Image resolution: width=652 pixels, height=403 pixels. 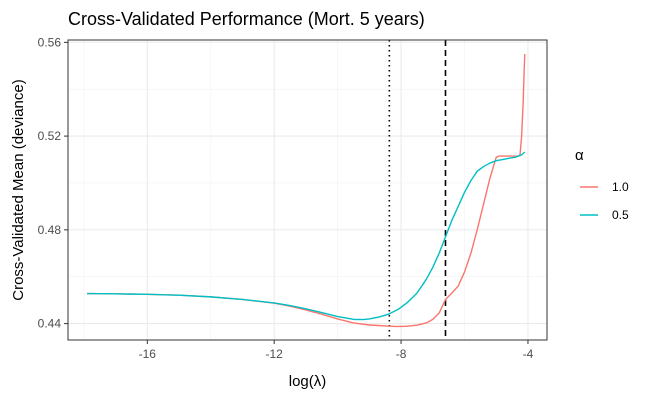 I want to click on legend-label: 0.5, so click(x=620, y=215).